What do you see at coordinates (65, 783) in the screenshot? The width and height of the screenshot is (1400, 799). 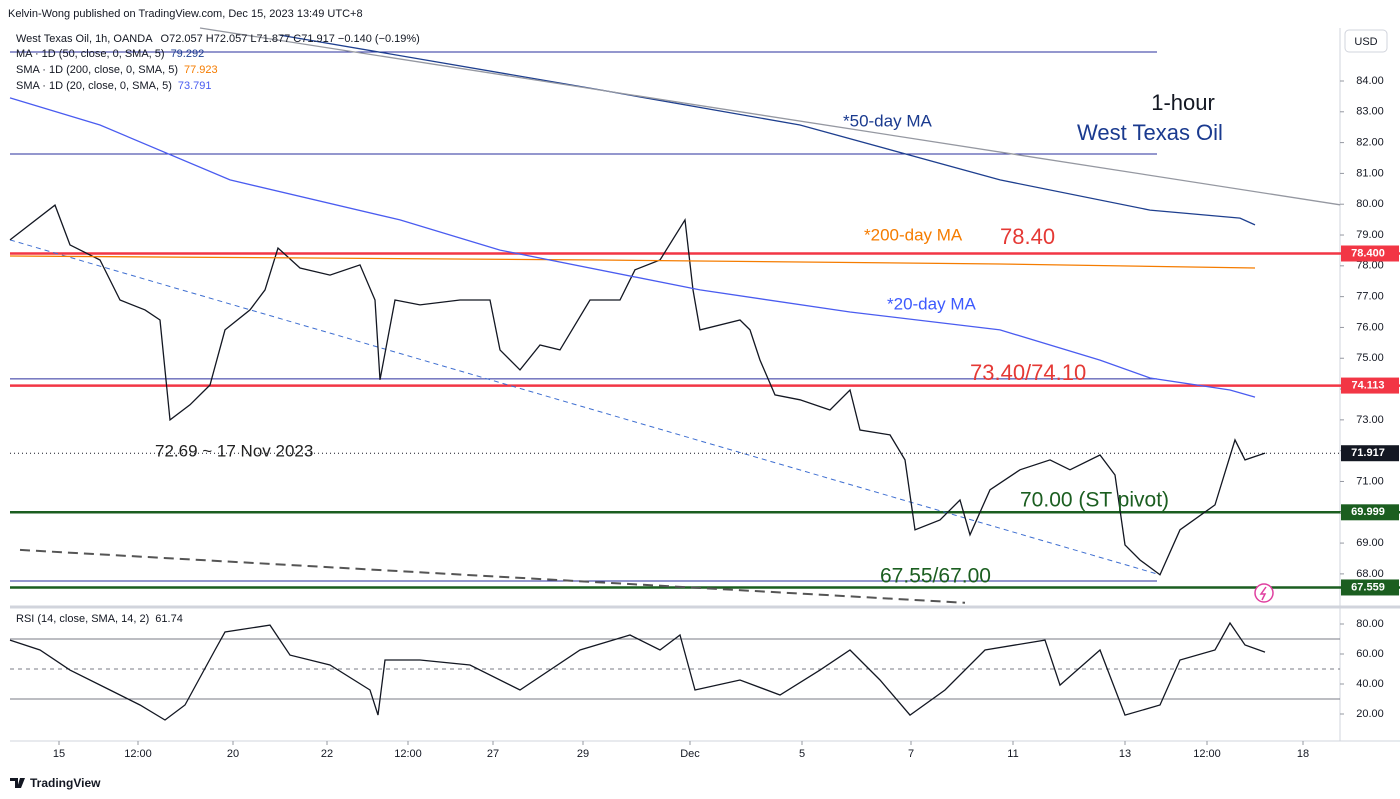 I see `footer: TradingView` at bounding box center [65, 783].